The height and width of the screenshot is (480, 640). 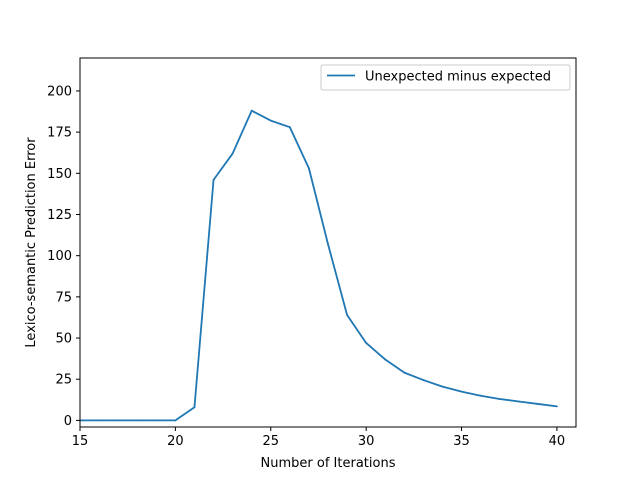 I want to click on legend: Unexpected minus expected, so click(x=445, y=77).